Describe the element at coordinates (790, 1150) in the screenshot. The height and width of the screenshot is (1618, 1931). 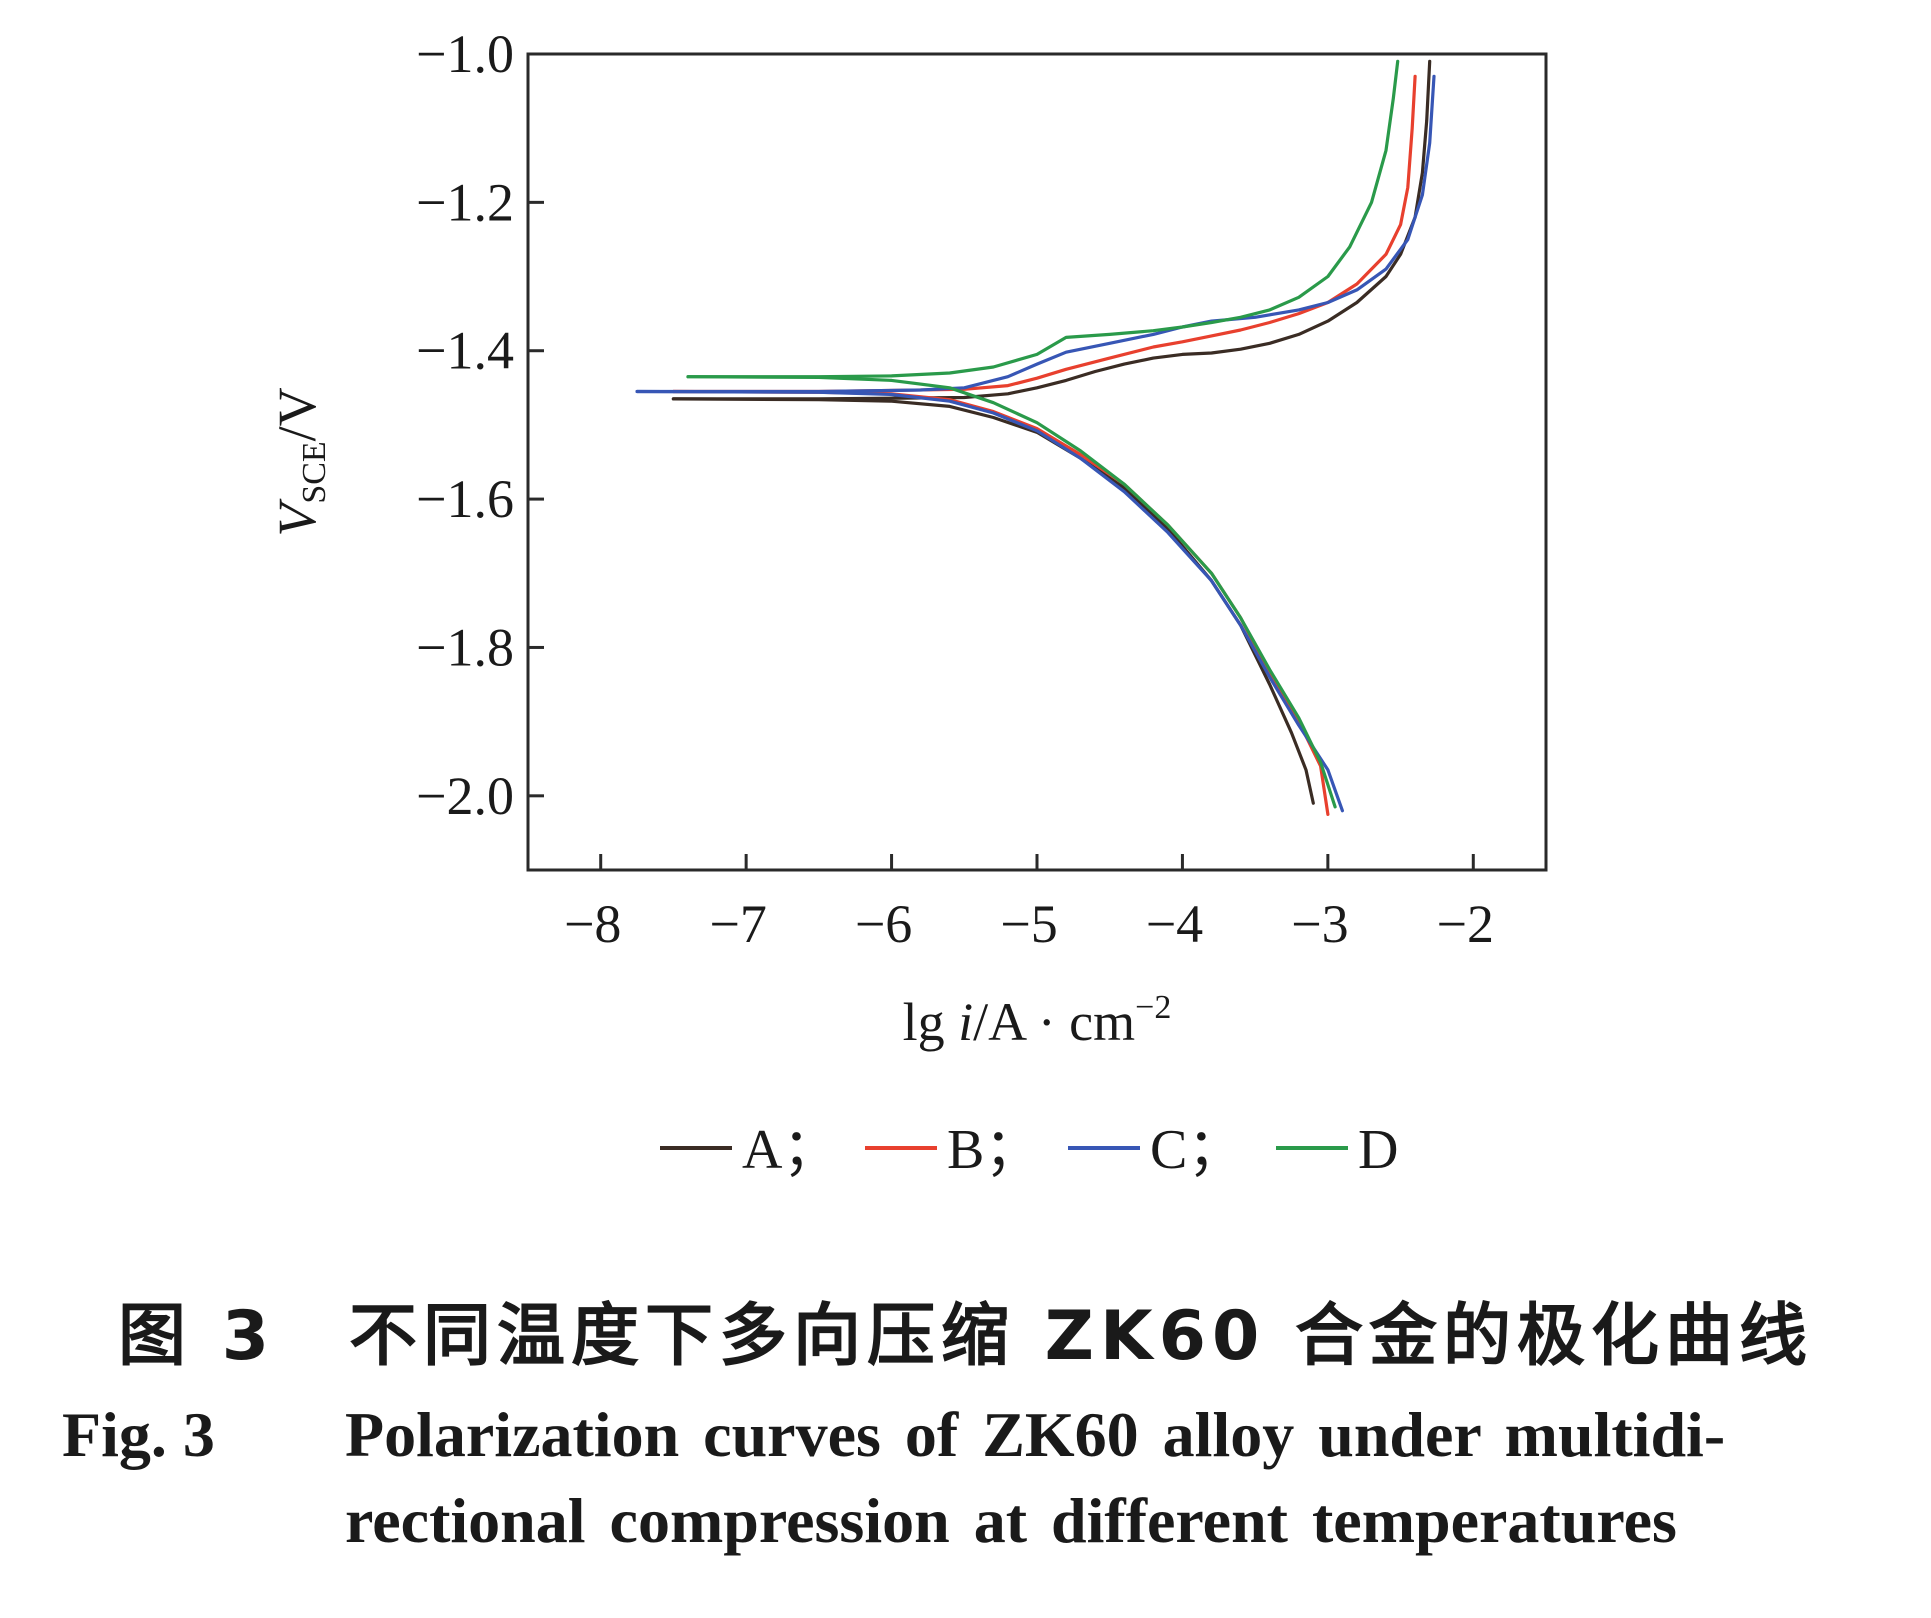
I see `legend-label: A；` at that location.